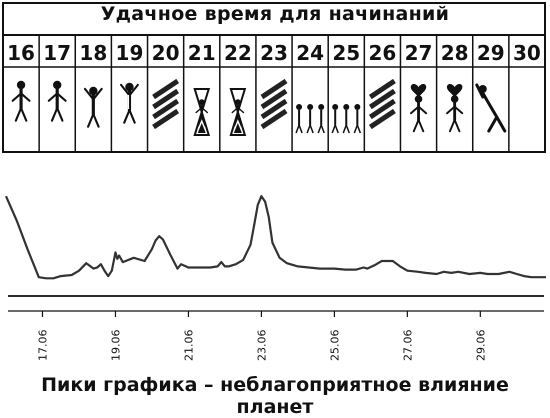 The width and height of the screenshot is (550, 418). What do you see at coordinates (527, 53) in the screenshot?
I see `day-number: 30` at bounding box center [527, 53].